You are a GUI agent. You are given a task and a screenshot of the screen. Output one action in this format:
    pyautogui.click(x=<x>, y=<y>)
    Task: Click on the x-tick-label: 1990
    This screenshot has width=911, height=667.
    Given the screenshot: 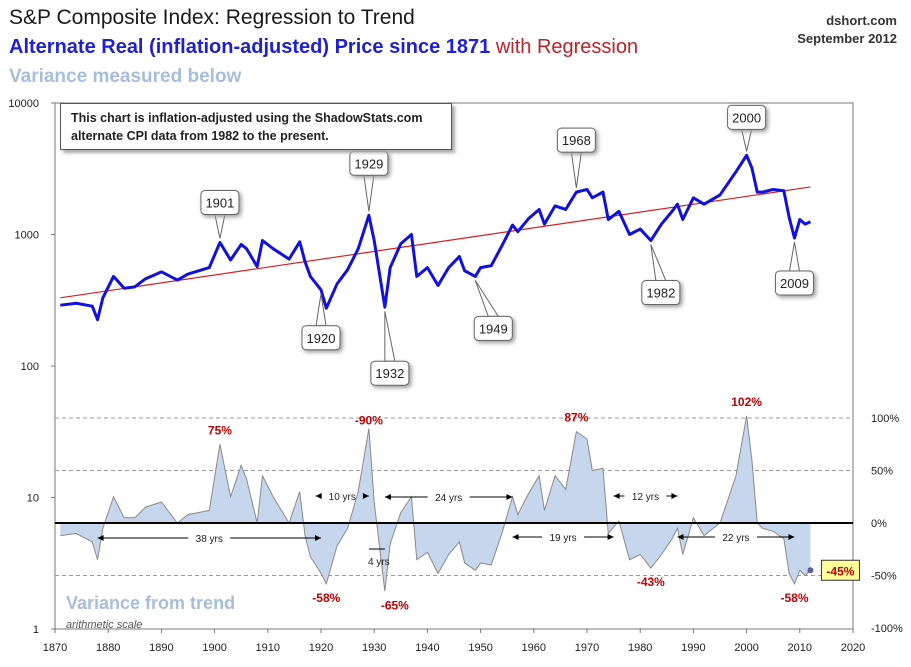 What is the action you would take?
    pyautogui.click(x=693, y=648)
    